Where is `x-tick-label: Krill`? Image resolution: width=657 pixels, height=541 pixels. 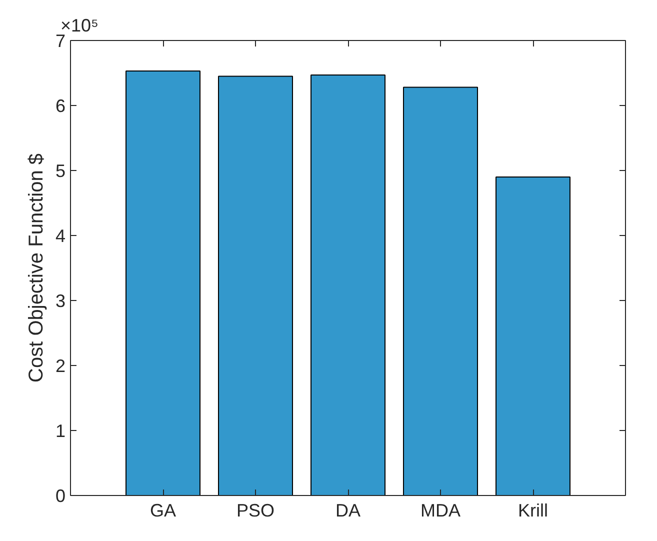
x-tick-label: Krill is located at coordinates (533, 510).